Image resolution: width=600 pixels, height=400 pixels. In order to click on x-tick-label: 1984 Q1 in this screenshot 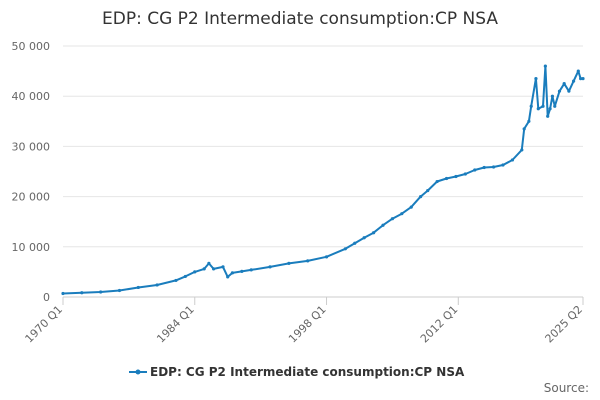, I will do `click(175, 324)`.